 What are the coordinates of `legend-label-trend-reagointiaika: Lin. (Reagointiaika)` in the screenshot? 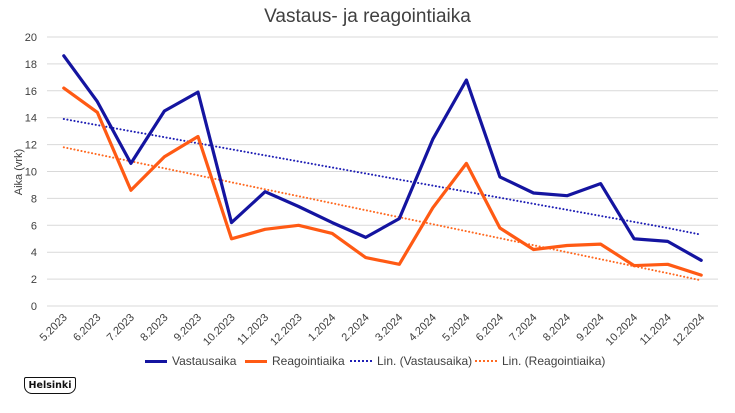 It's located at (554, 361).